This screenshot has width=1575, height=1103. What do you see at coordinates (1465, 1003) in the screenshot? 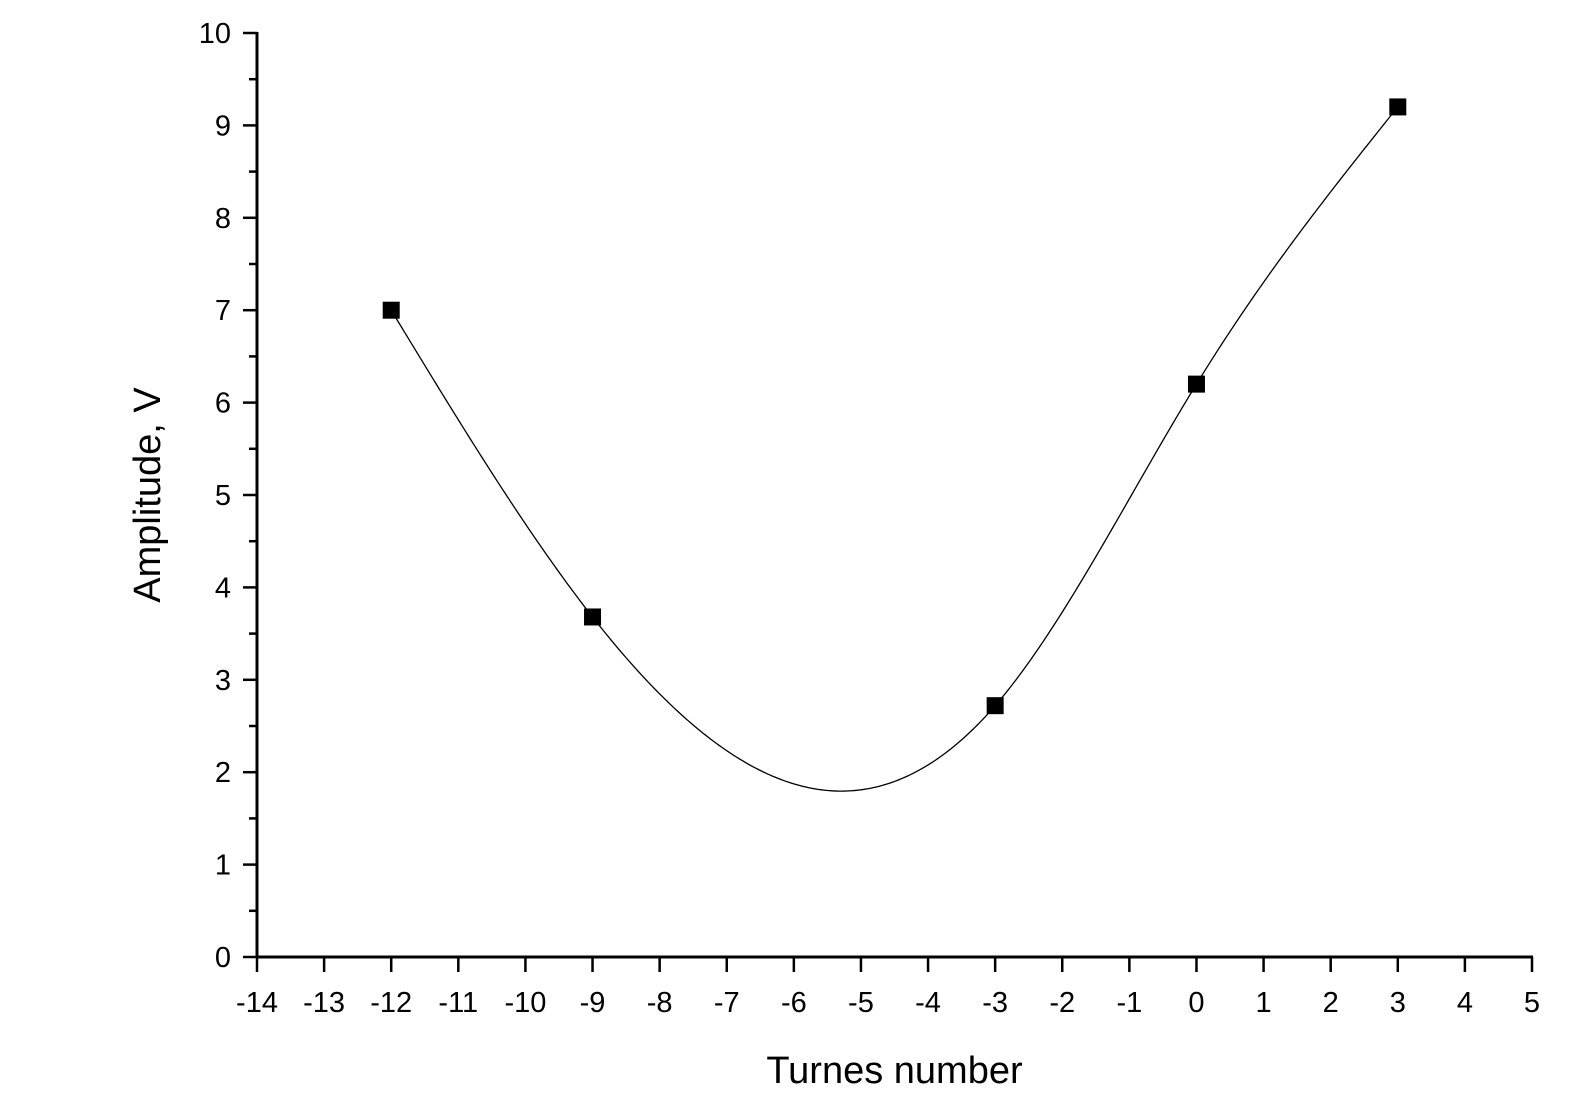
I see `x-tick-label: 4` at bounding box center [1465, 1003].